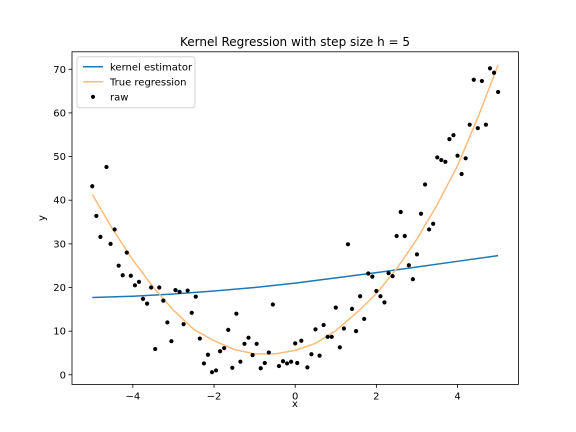 The image size is (576, 432). Describe the element at coordinates (295, 396) in the screenshot. I see `x-tick-label-2: 0` at that location.